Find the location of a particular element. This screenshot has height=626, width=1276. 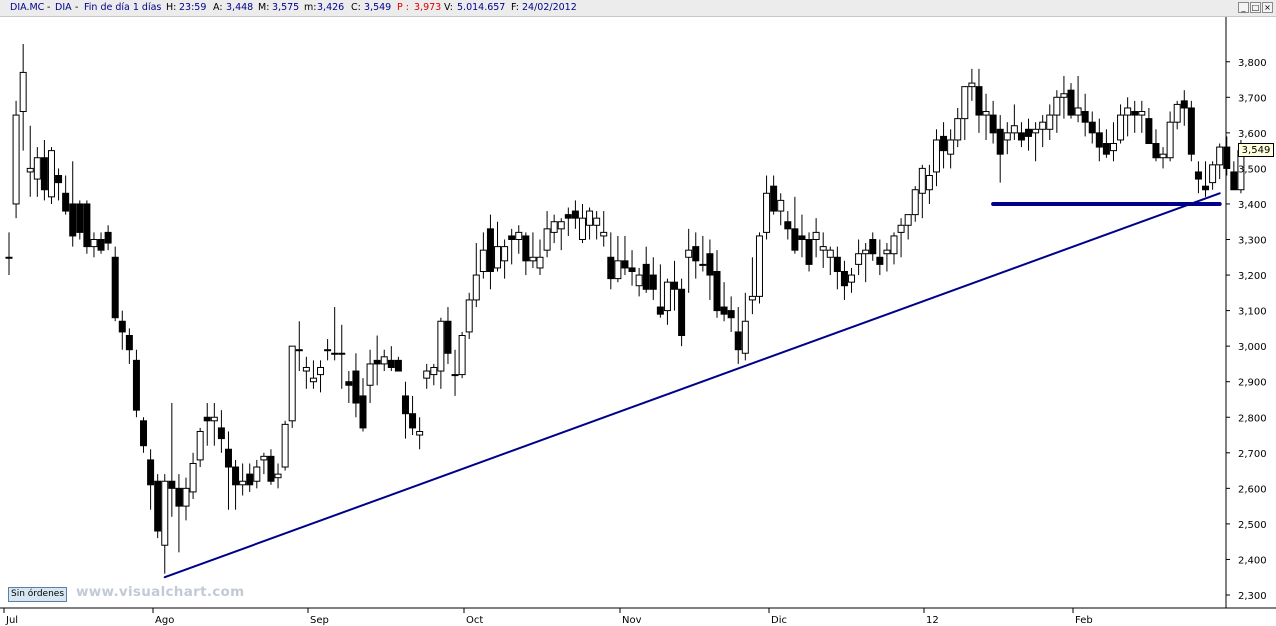

x-tick-label: Nov is located at coordinates (632, 620).